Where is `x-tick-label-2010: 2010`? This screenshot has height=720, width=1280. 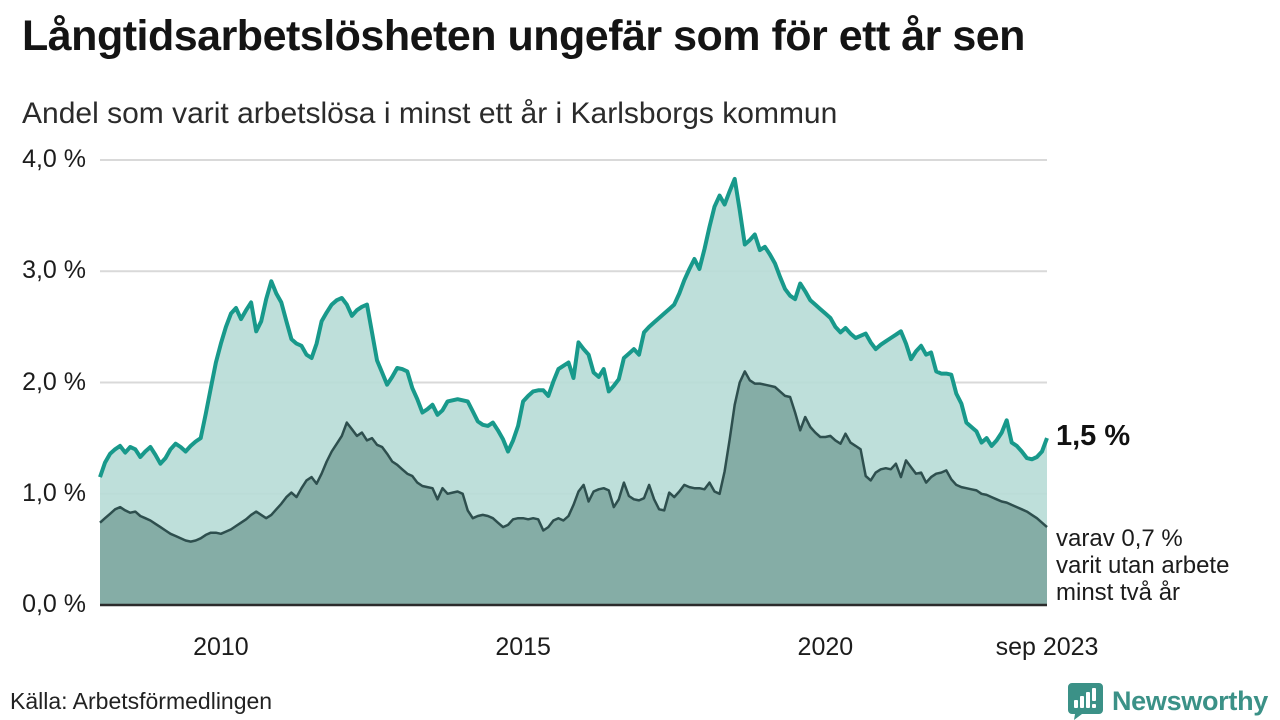 x-tick-label-2010: 2010 is located at coordinates (221, 647).